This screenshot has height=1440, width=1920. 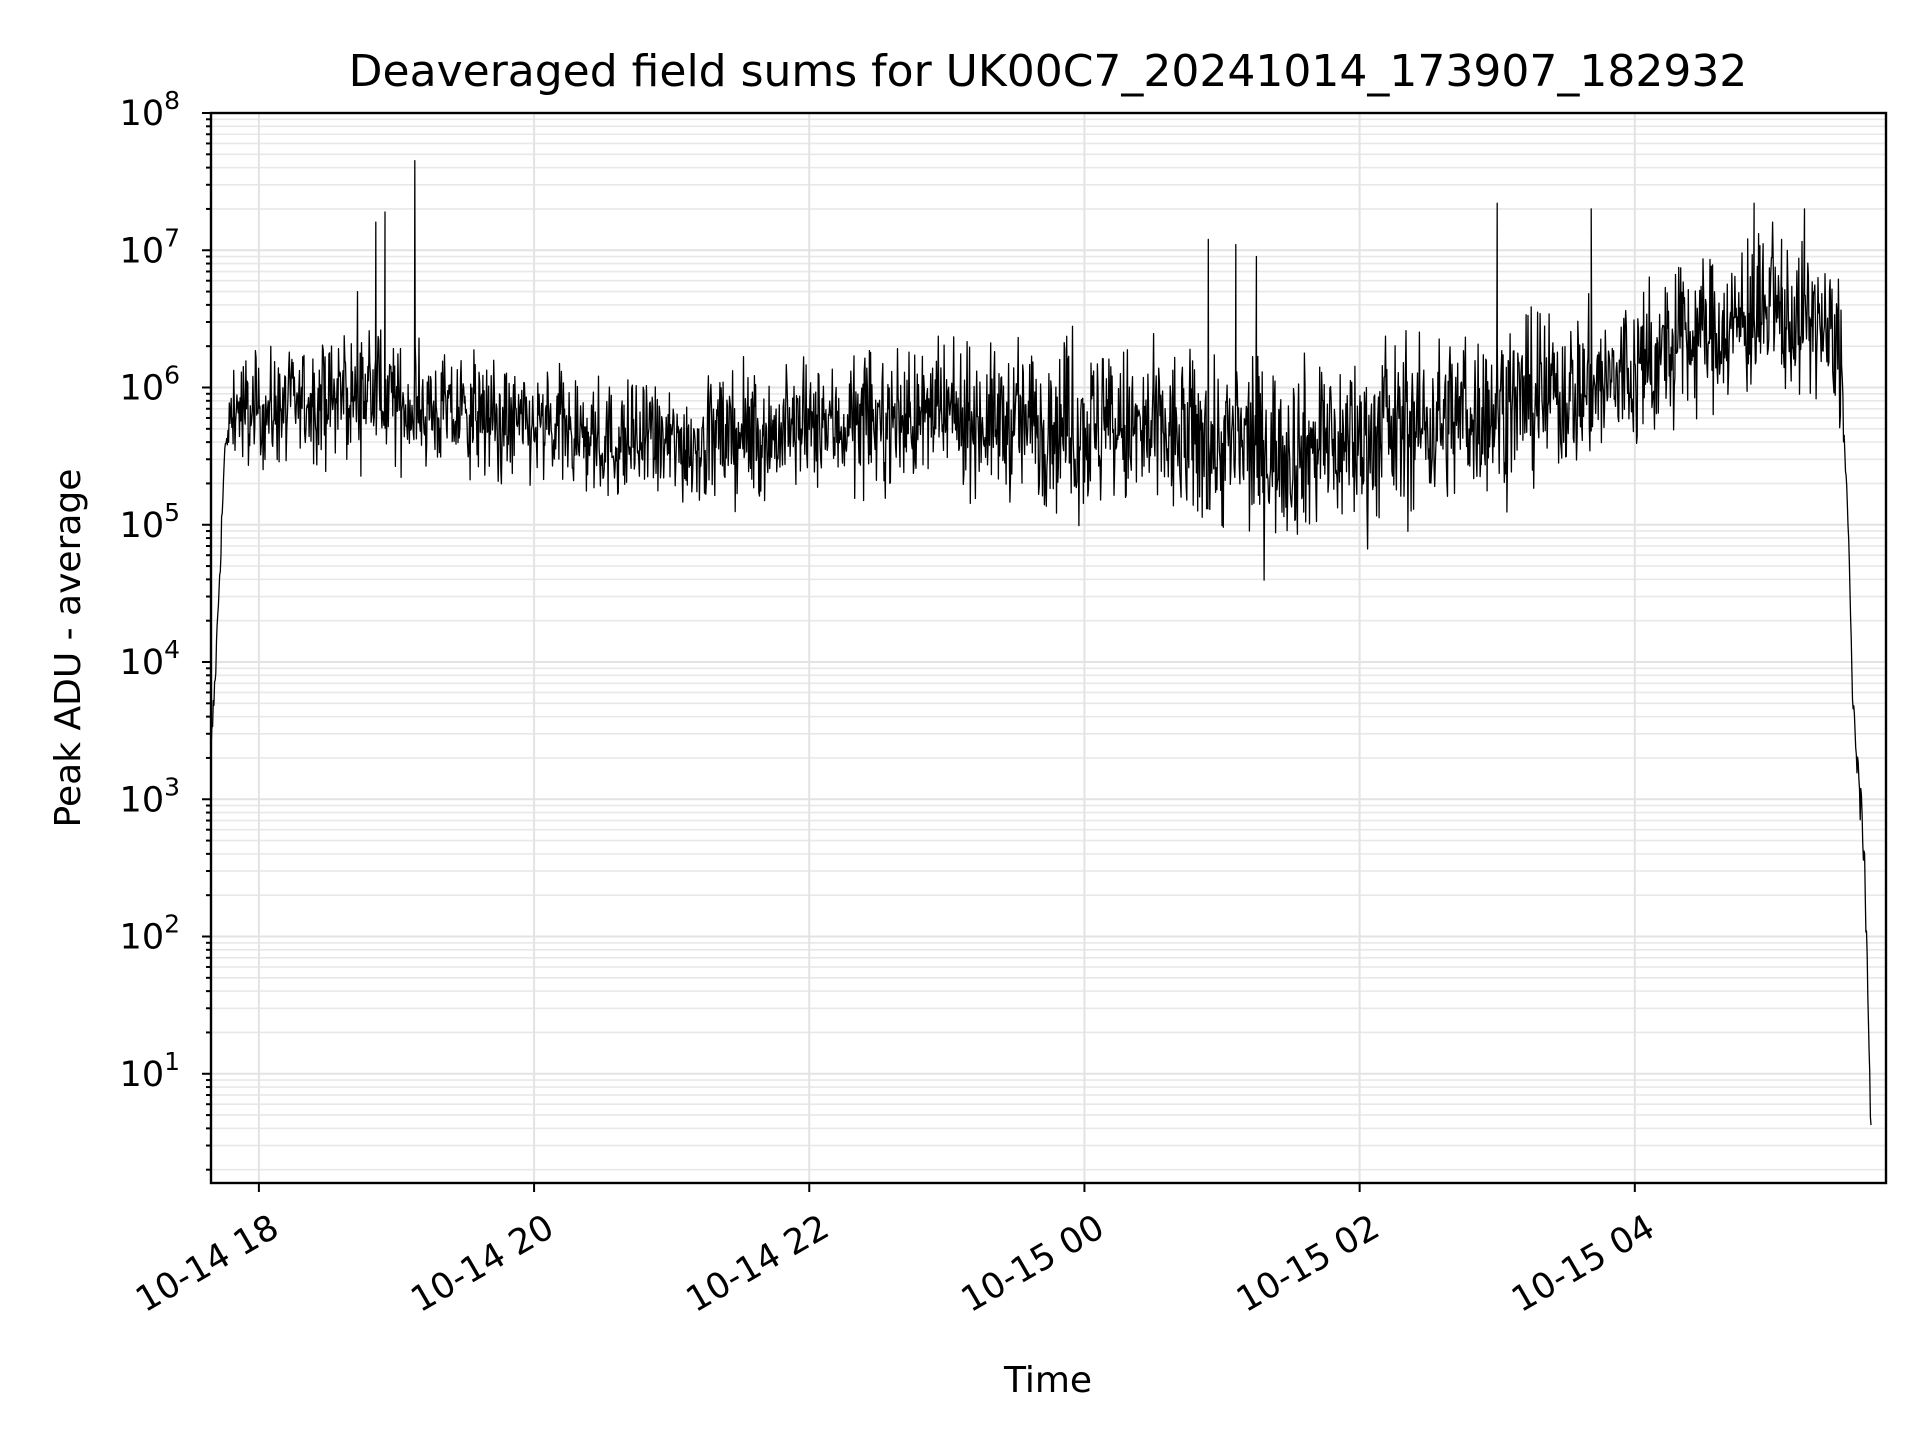 What do you see at coordinates (150, 385) in the screenshot?
I see `y-tick-label: 10⁶` at bounding box center [150, 385].